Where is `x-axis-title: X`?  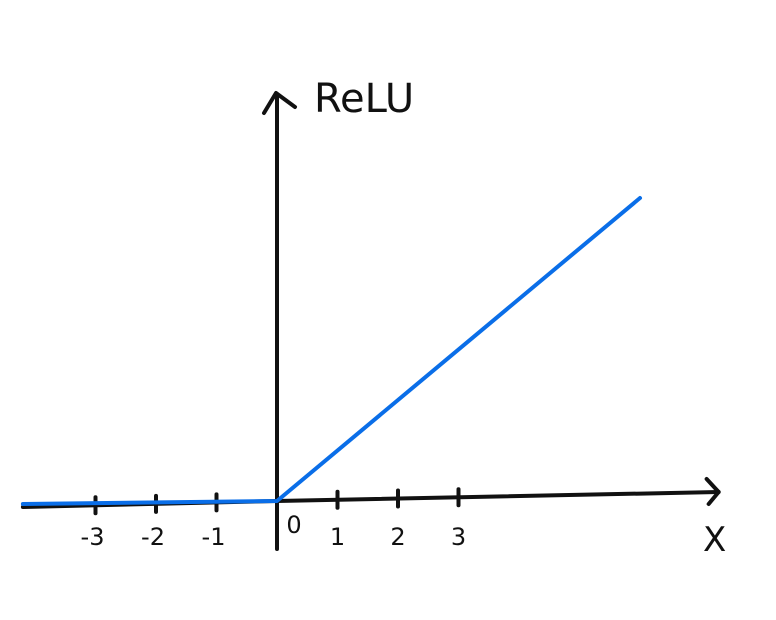
x-axis-title: X is located at coordinates (714, 540).